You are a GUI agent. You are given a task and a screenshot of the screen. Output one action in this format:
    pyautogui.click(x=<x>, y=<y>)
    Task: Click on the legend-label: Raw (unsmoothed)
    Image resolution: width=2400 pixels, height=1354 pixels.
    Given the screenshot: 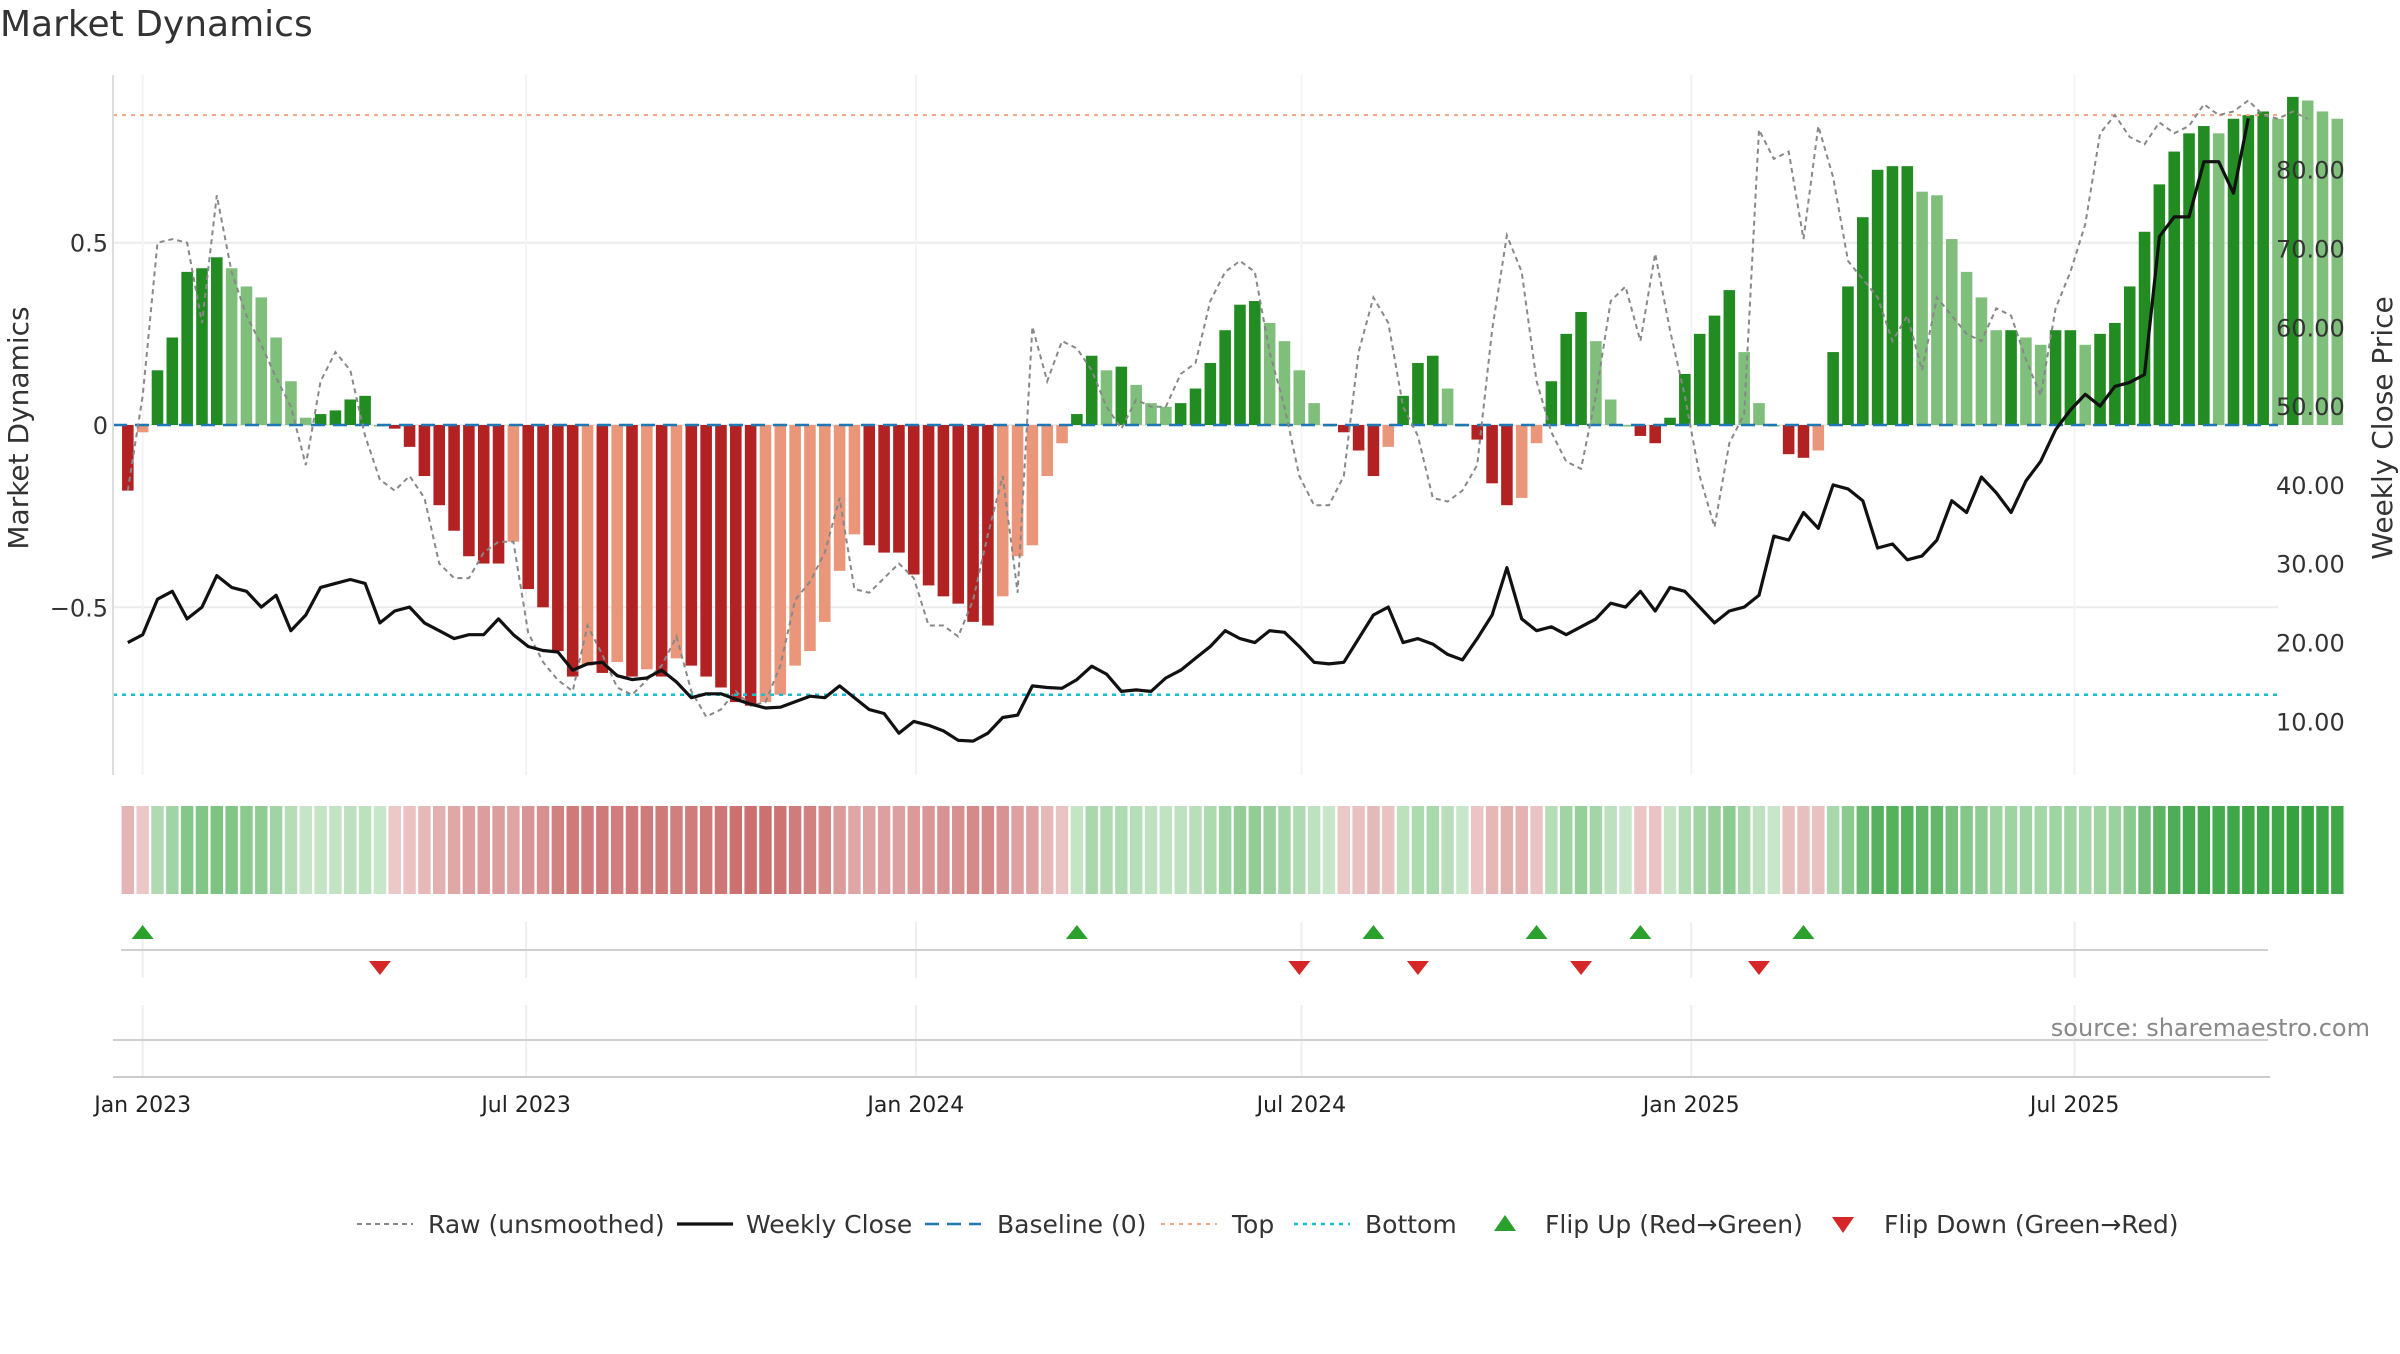 What is the action you would take?
    pyautogui.click(x=546, y=1224)
    